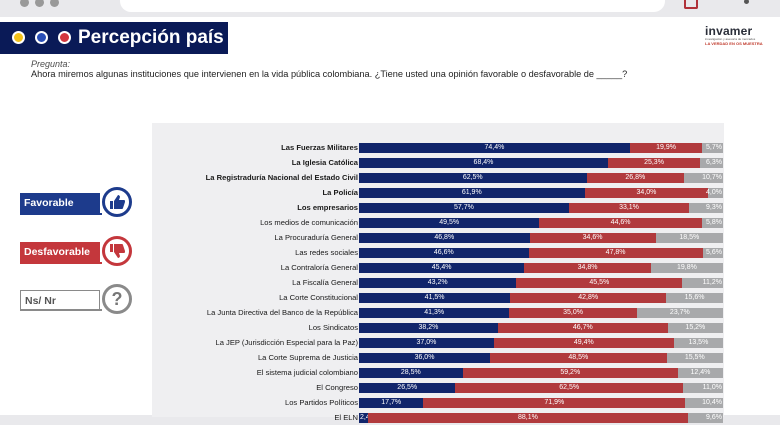 This screenshot has height=425, width=780. Describe the element at coordinates (711, 163) in the screenshot. I see `bar-segment-nsnr: 6,3%` at that location.